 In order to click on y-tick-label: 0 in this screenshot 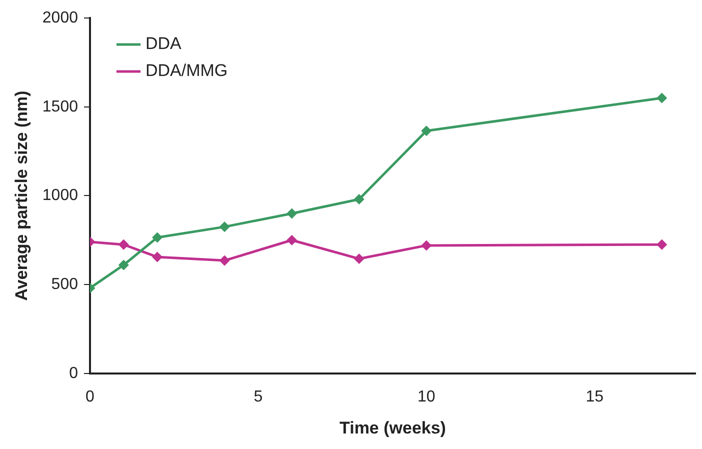, I will do `click(73, 373)`.